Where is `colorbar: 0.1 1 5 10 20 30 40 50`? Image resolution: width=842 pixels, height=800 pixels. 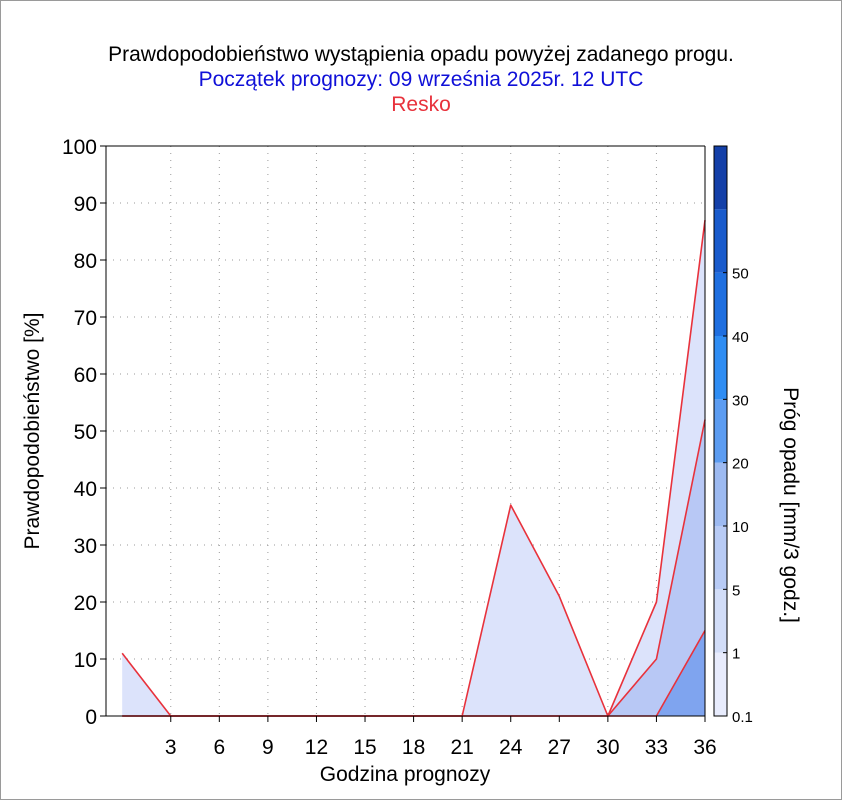 colorbar: 0.1 1 5 10 20 30 40 50 is located at coordinates (733, 435).